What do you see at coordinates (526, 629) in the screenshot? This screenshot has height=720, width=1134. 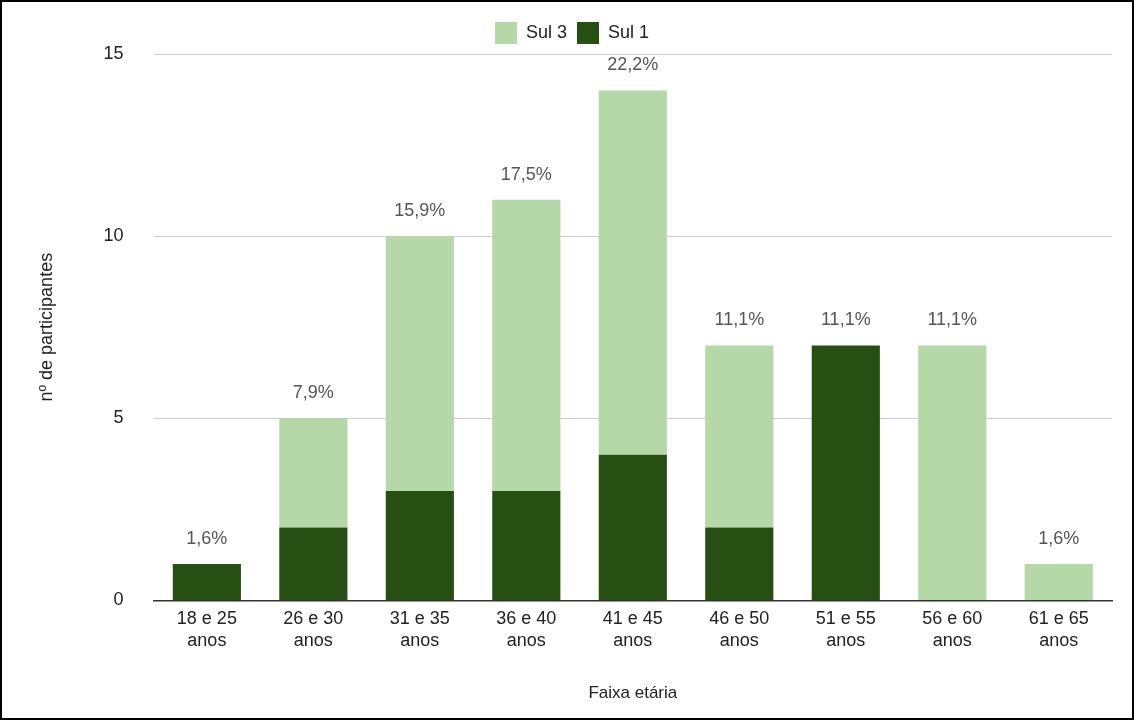 I see `x-tick-label: 36 e 40 anos` at bounding box center [526, 629].